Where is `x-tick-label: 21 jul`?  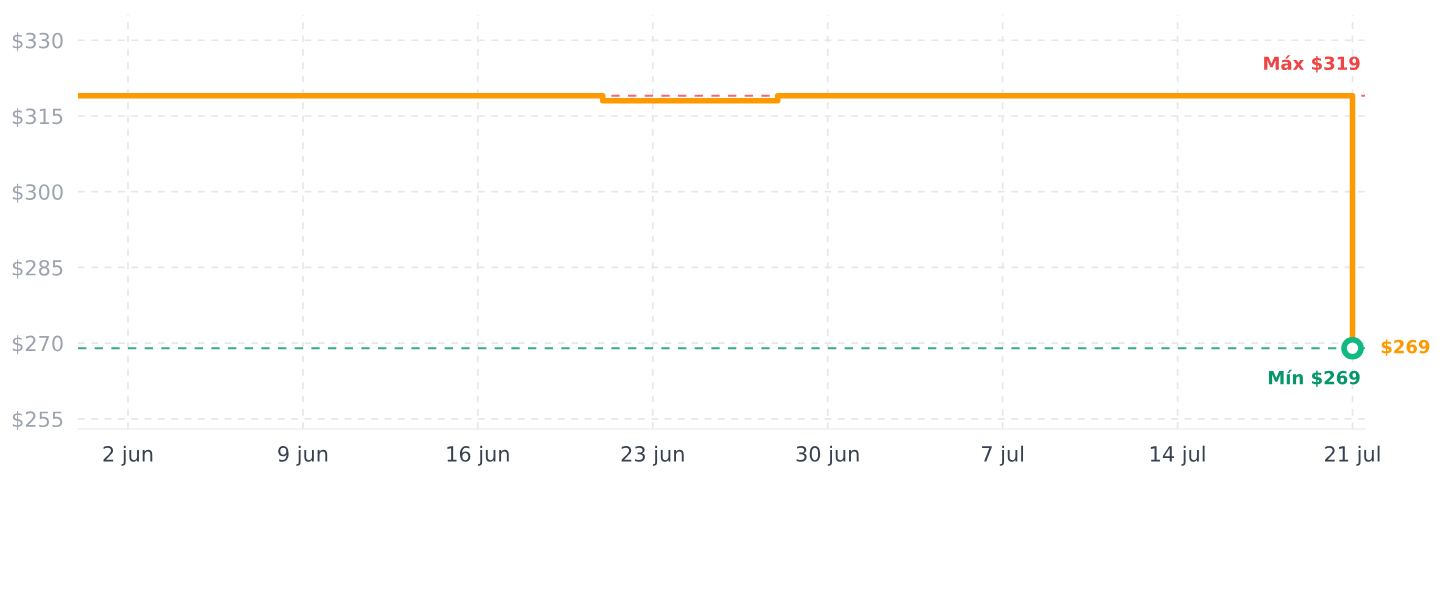
x-tick-label: 21 jul is located at coordinates (1352, 455).